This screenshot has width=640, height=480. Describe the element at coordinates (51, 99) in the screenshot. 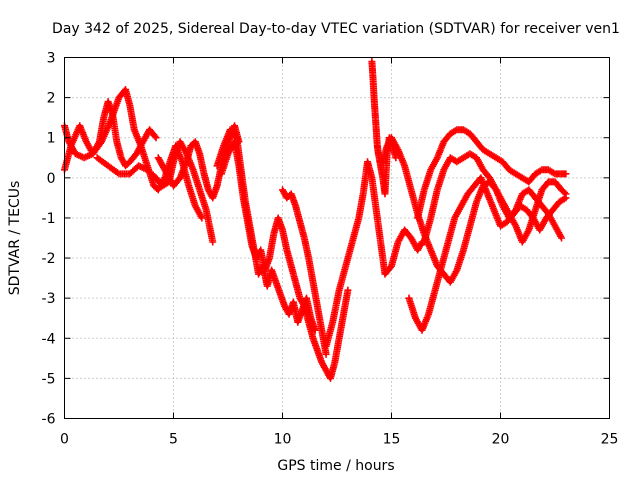

I see `y-tick-label: 2` at that location.